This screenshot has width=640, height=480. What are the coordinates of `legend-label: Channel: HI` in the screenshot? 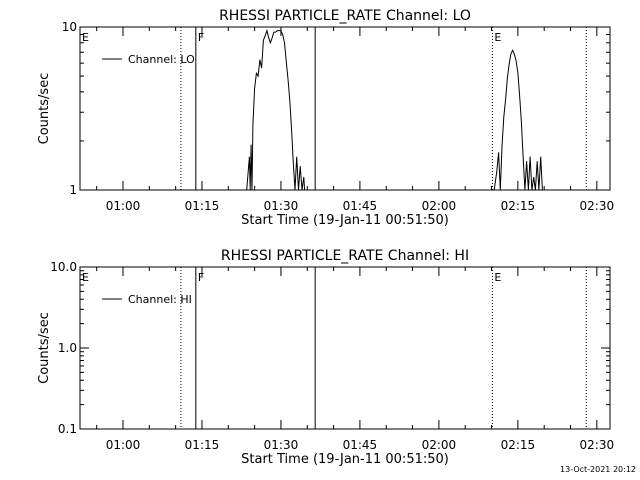 It's located at (160, 299).